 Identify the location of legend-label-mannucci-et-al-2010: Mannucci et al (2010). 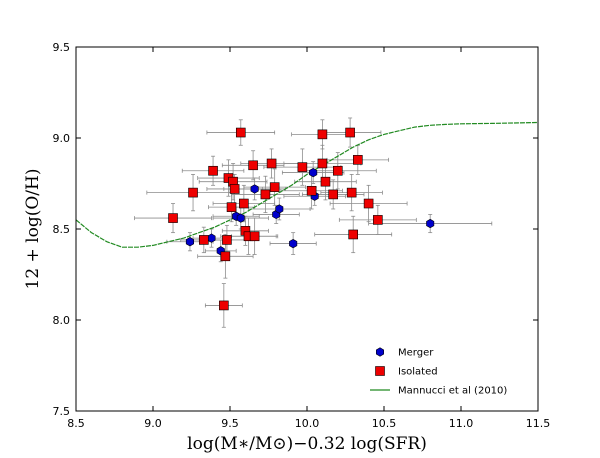
(452, 391).